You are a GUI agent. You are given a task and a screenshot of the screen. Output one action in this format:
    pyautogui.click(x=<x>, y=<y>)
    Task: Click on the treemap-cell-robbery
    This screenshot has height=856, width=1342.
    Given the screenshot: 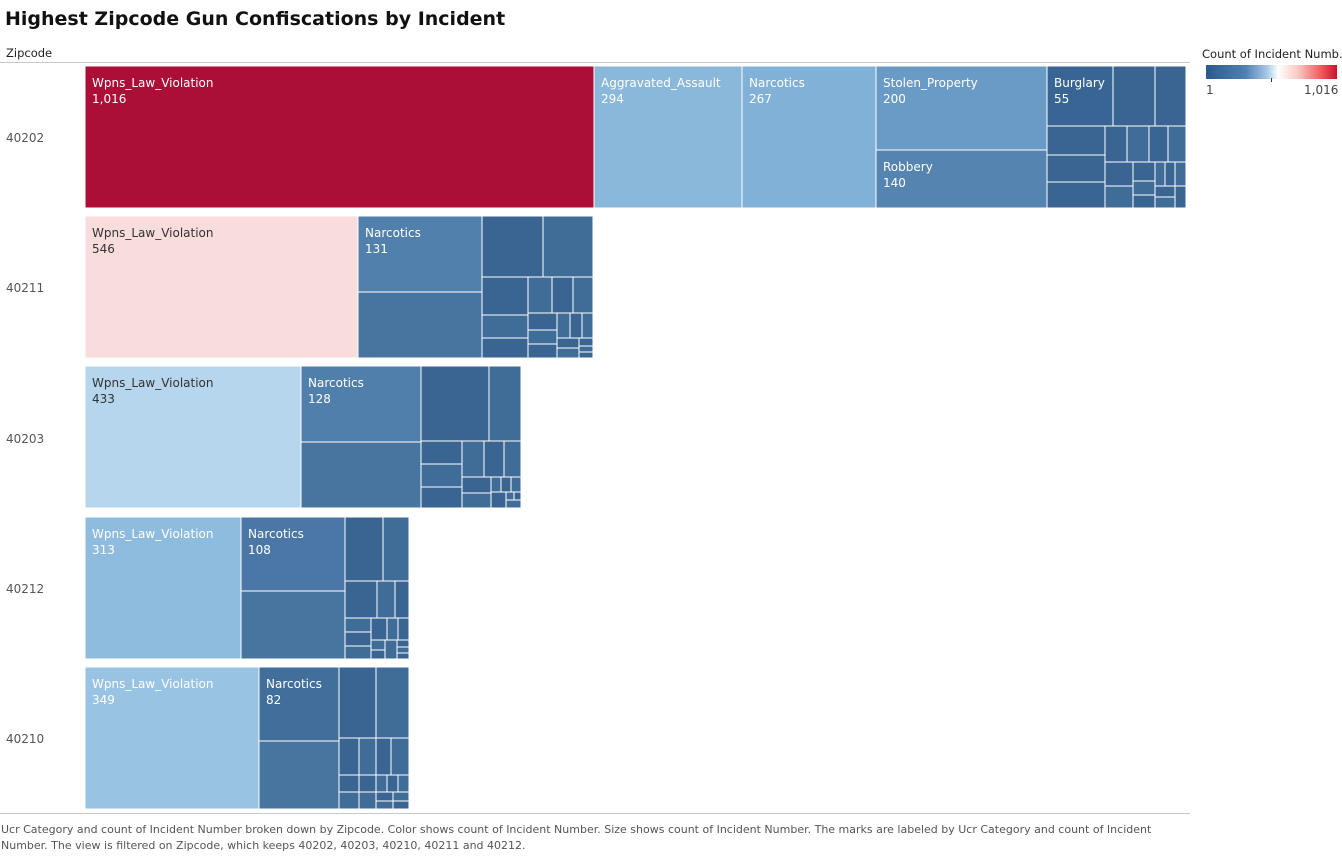 What is the action you would take?
    pyautogui.click(x=961, y=179)
    